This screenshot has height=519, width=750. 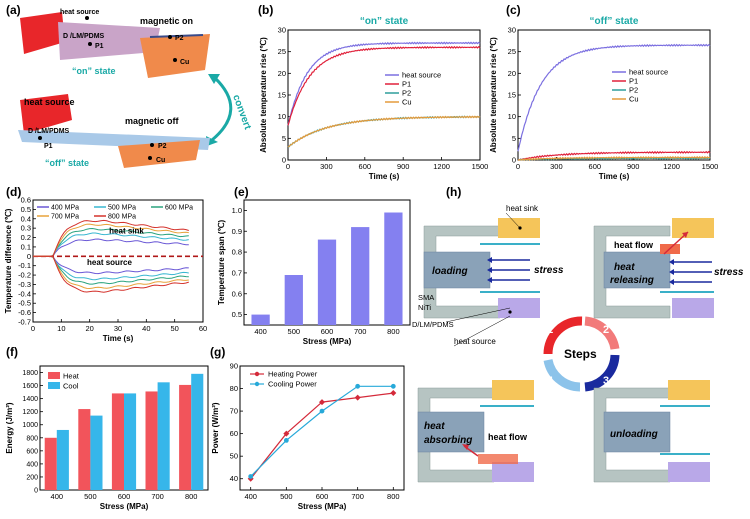 What do you see at coordinates (84, 36) in the screenshot?
I see `on-dlm-text: D /LM/PDMS` at bounding box center [84, 36].